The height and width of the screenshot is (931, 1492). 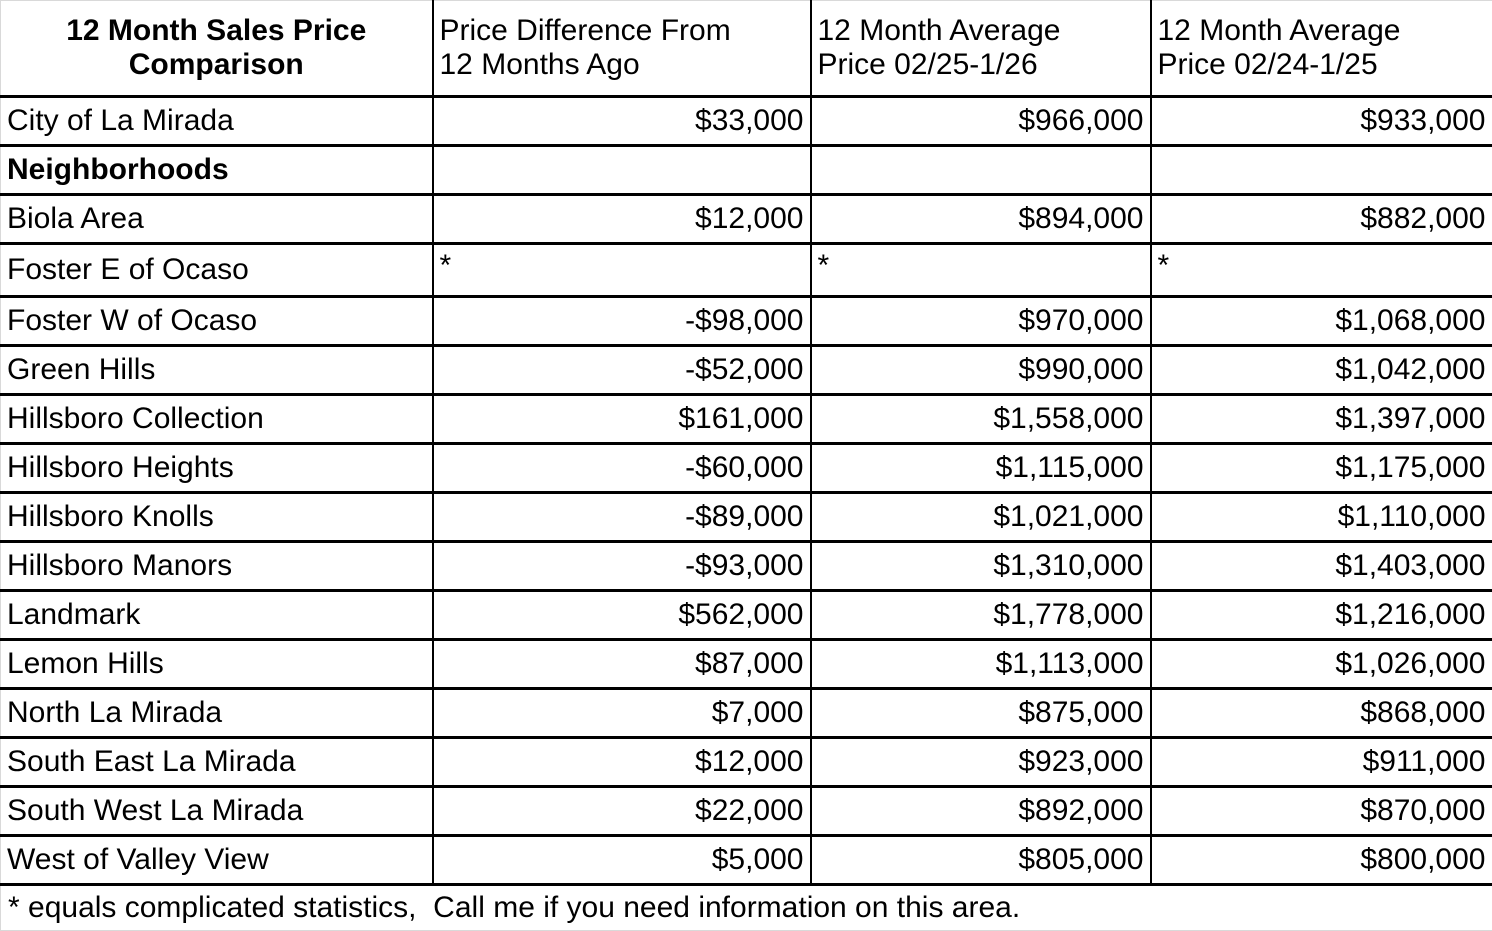 I want to click on avg-price-current-cell: $875,000, so click(x=981, y=713).